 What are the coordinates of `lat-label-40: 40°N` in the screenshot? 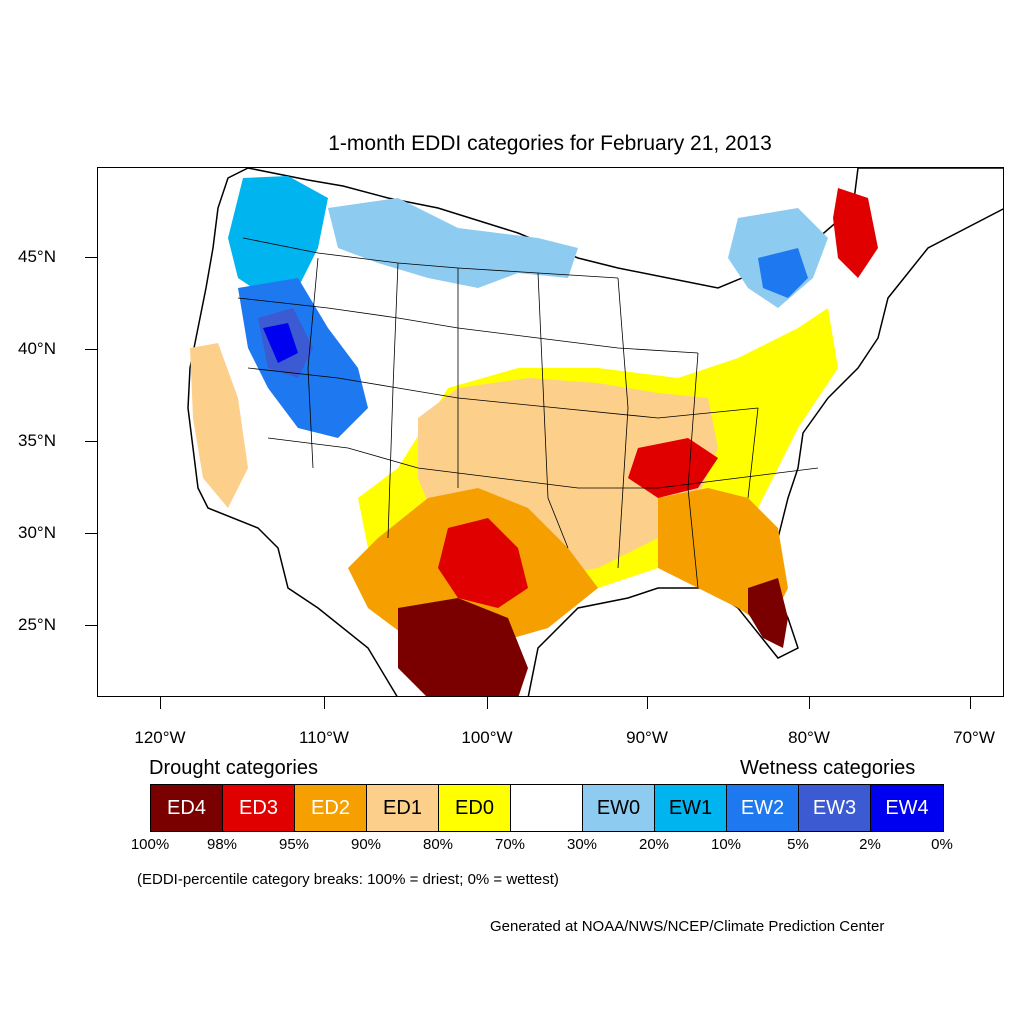 It's located at (37, 348).